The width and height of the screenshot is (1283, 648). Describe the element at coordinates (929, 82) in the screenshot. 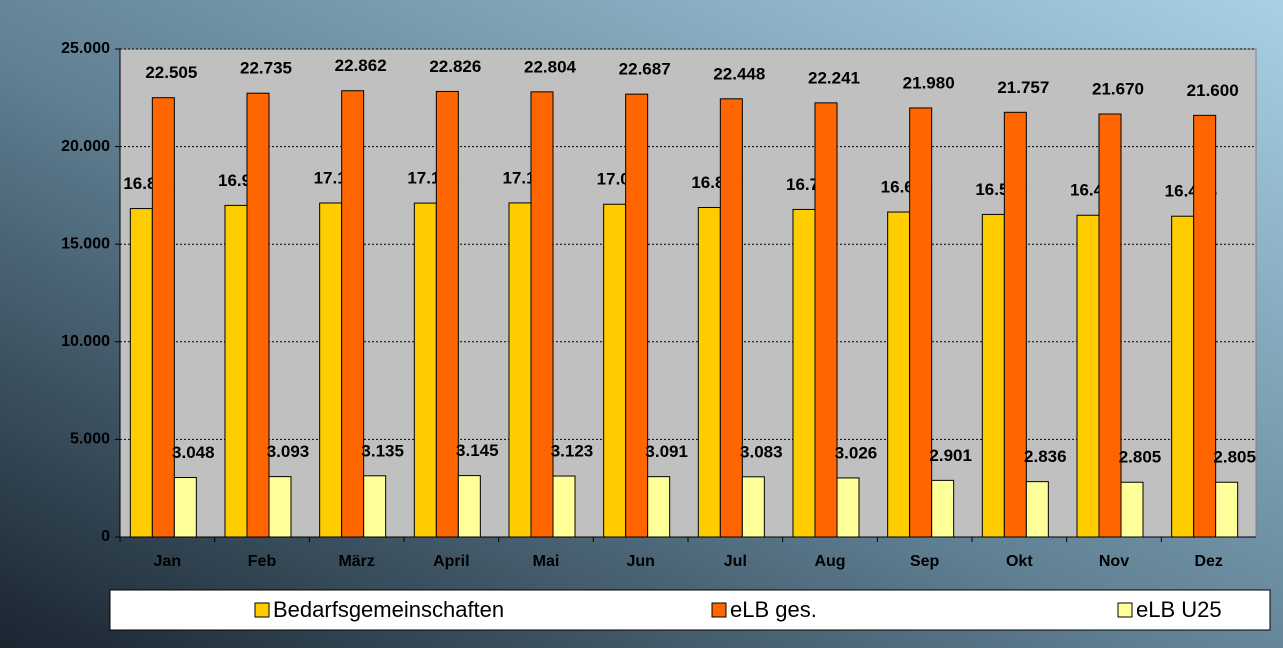

I see `value-label: 21.980` at that location.